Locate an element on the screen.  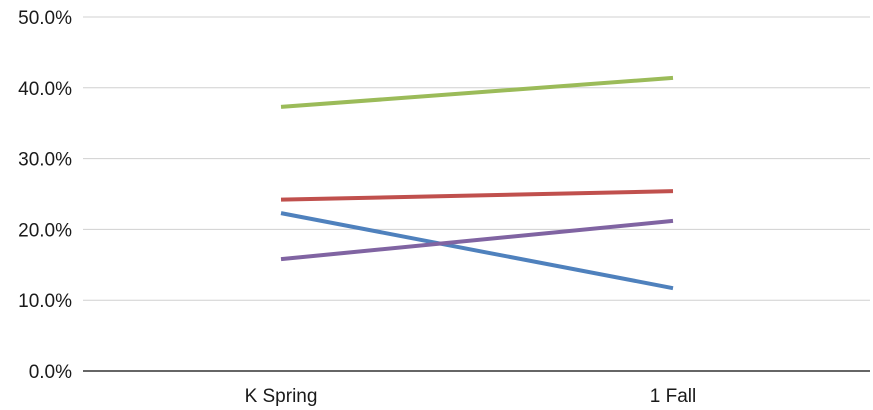
y-tick-label: 0.0% is located at coordinates (50, 372).